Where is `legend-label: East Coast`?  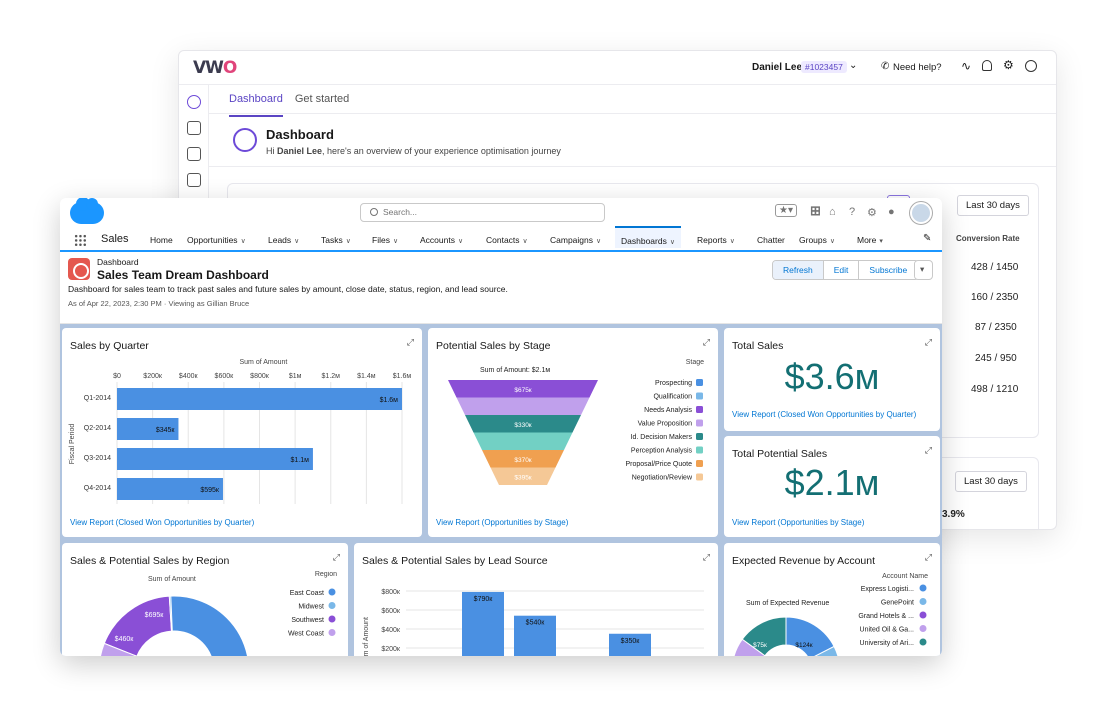
legend-label: East Coast is located at coordinates (307, 593).